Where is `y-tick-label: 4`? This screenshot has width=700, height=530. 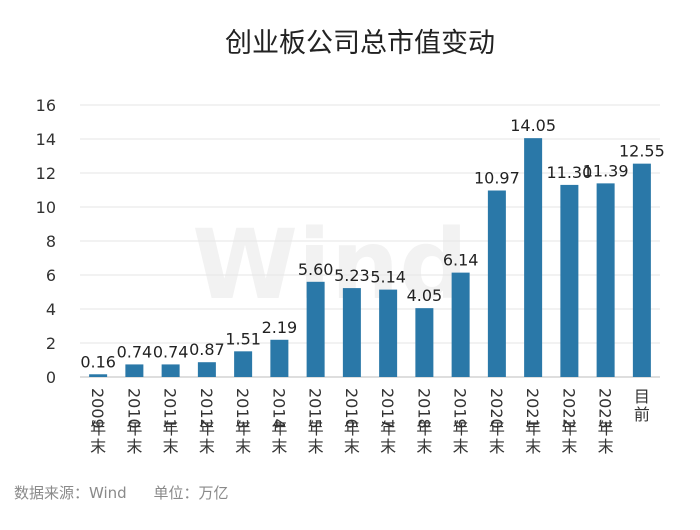 y-tick-label: 4 is located at coordinates (51, 309).